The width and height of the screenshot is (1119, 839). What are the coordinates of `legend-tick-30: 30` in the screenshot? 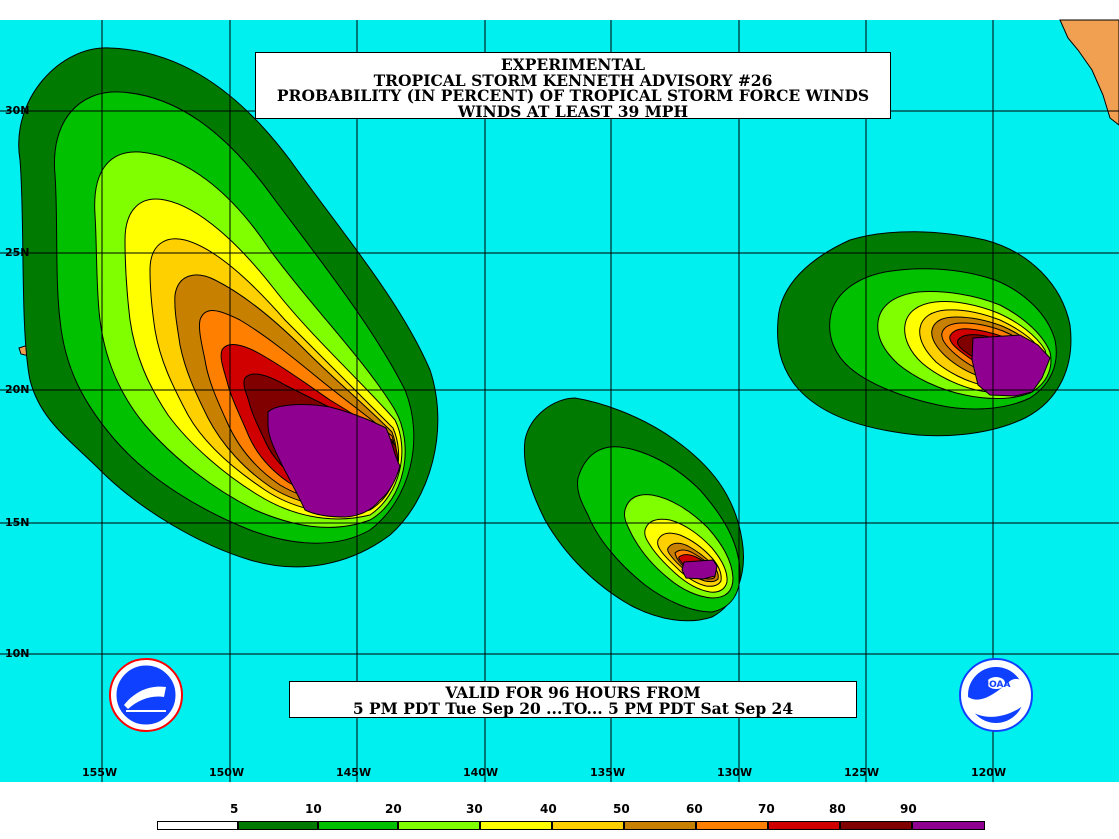 It's located at (474, 809).